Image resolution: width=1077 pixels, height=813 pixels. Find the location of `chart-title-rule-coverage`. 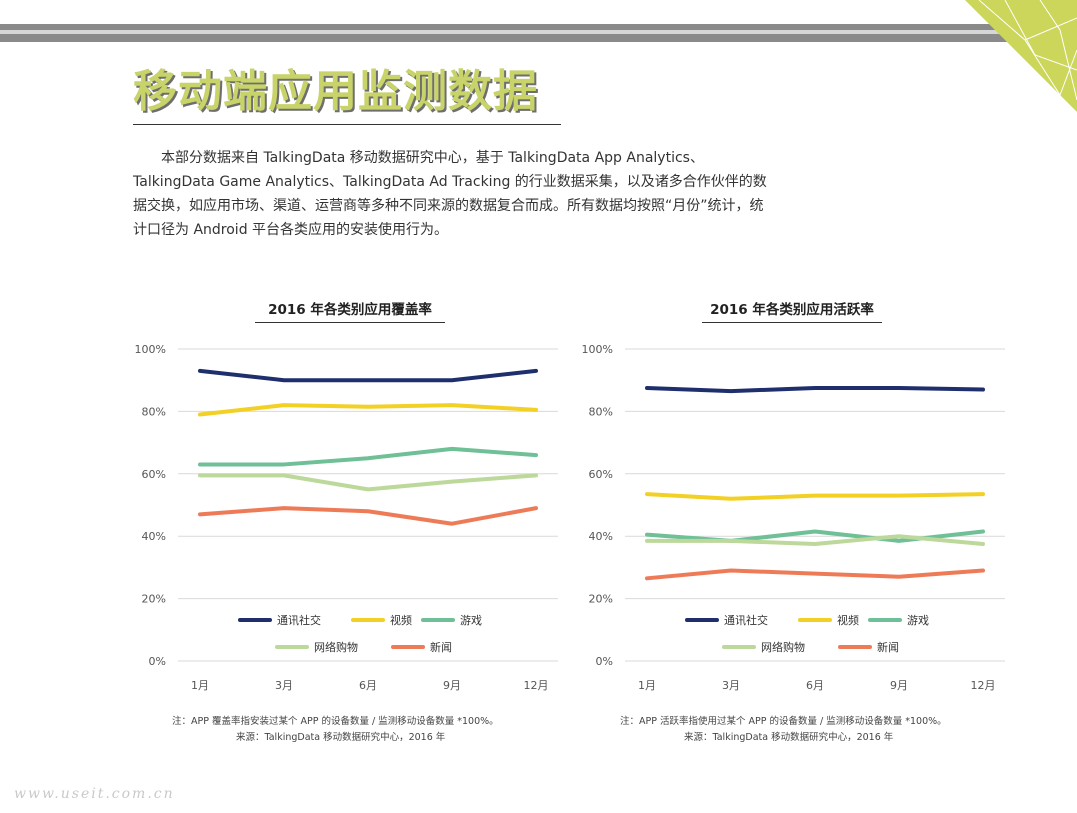

chart-title-rule-coverage is located at coordinates (350, 322).